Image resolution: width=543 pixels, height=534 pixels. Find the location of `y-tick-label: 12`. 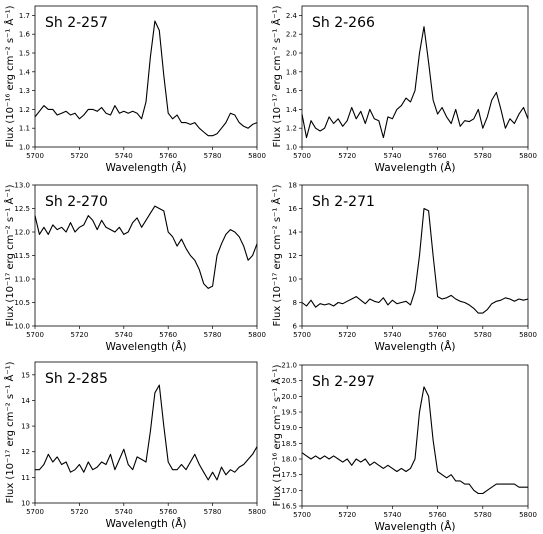

y-tick-label: 12 is located at coordinates (292, 256).